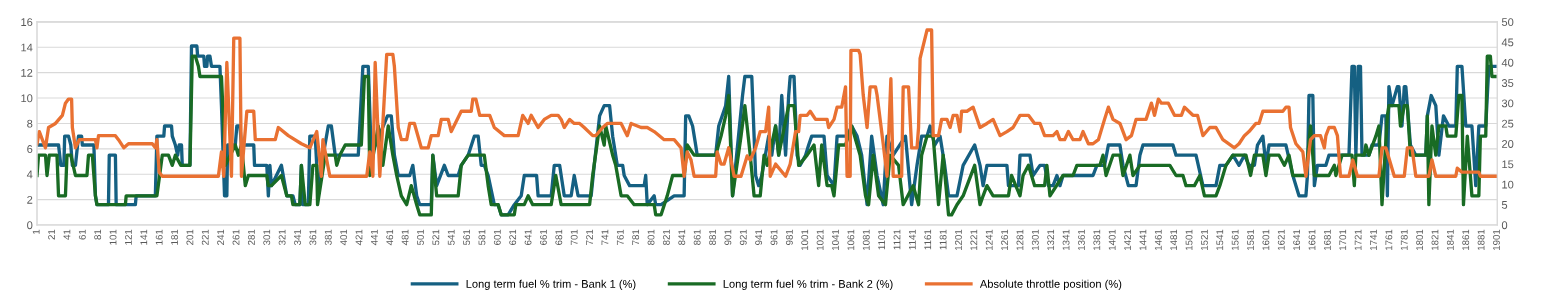  I want to click on x-tick-label: 1401, so click(1112, 240).